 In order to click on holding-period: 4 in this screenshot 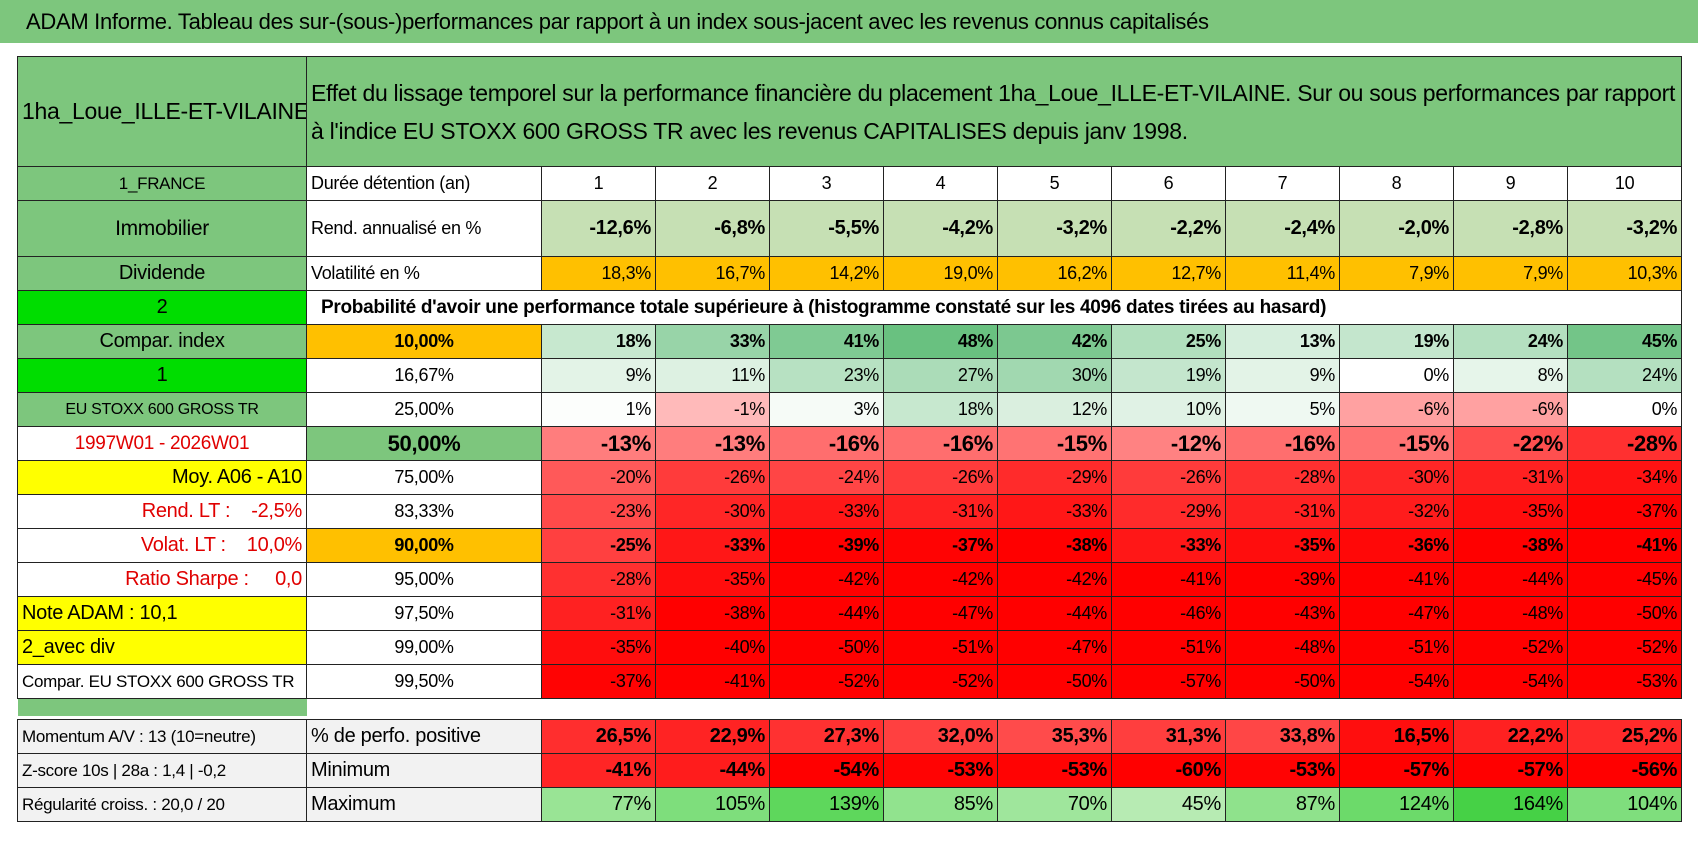, I will do `click(940, 183)`.